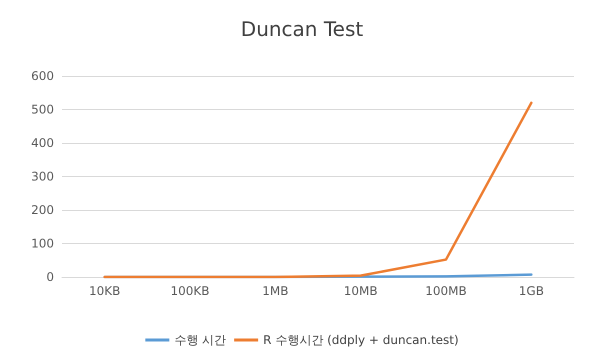 The height and width of the screenshot is (361, 604). What do you see at coordinates (42, 109) in the screenshot?
I see `y-tick-label: 500` at bounding box center [42, 109].